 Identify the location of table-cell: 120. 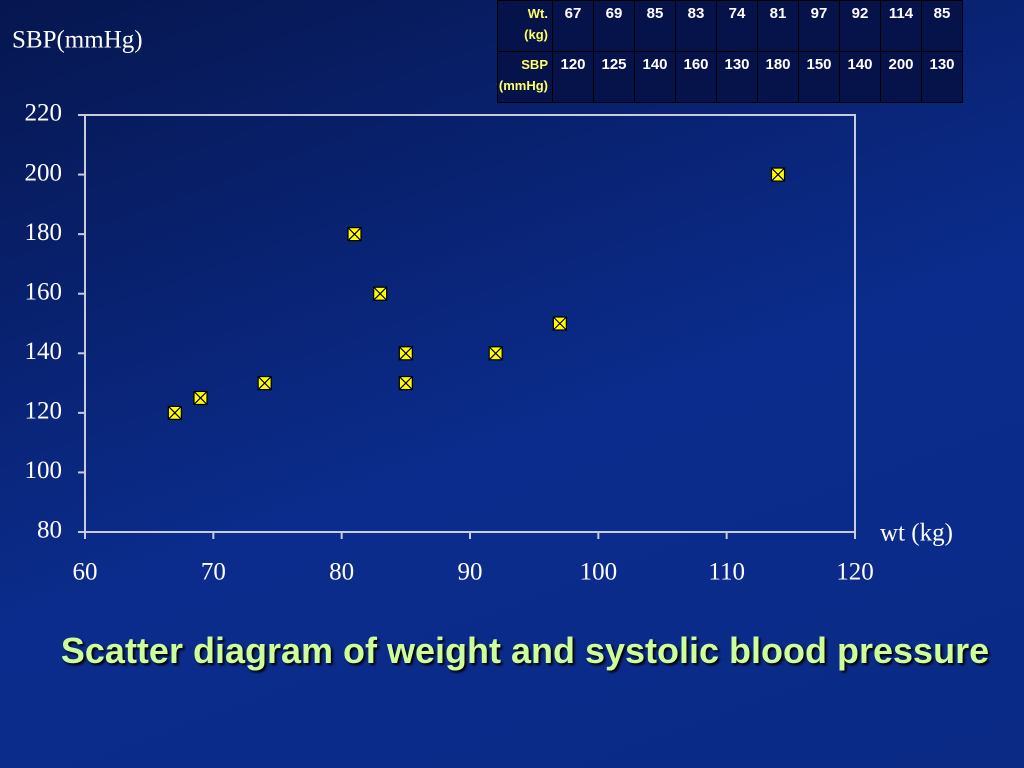
(573, 77).